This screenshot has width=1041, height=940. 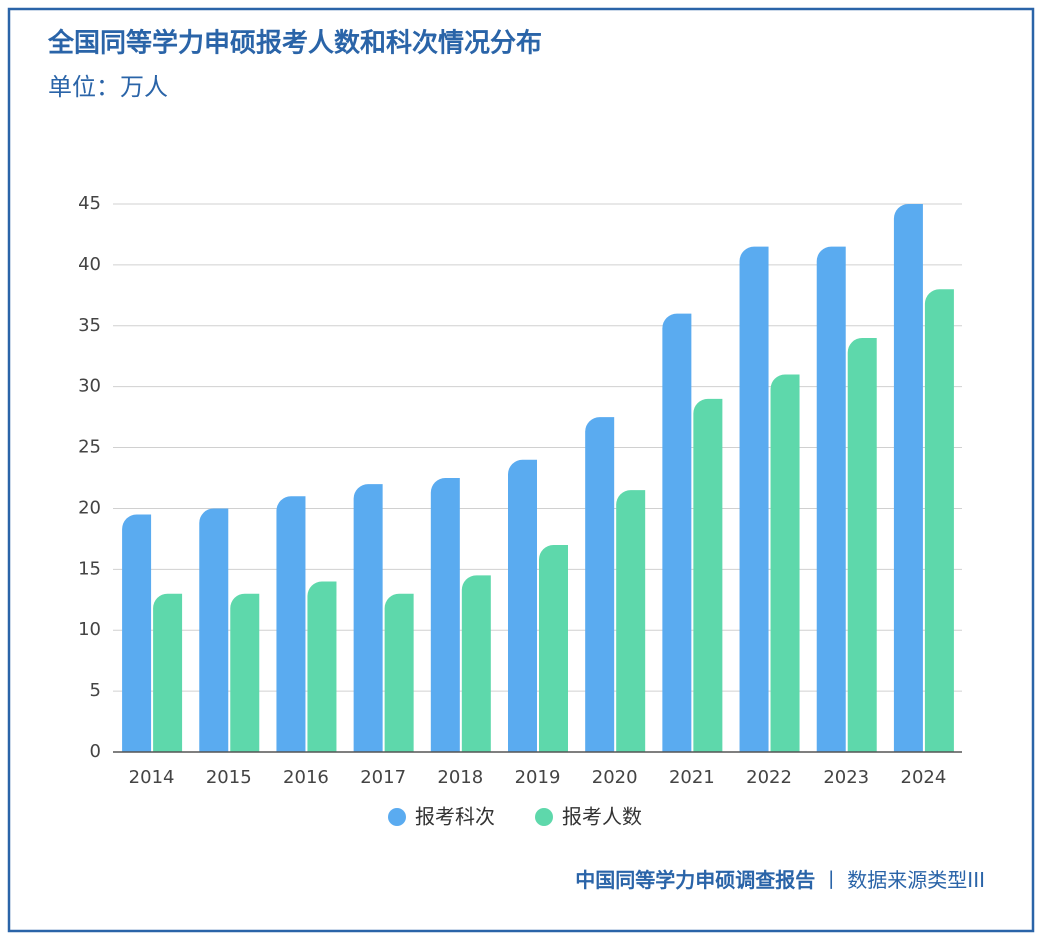 I want to click on x-tick-label: 2016, so click(x=306, y=777).